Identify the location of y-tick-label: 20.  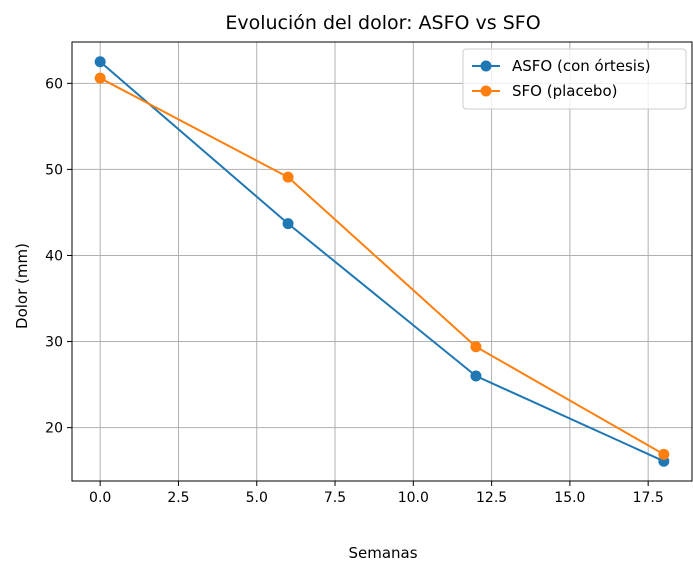
(54, 429).